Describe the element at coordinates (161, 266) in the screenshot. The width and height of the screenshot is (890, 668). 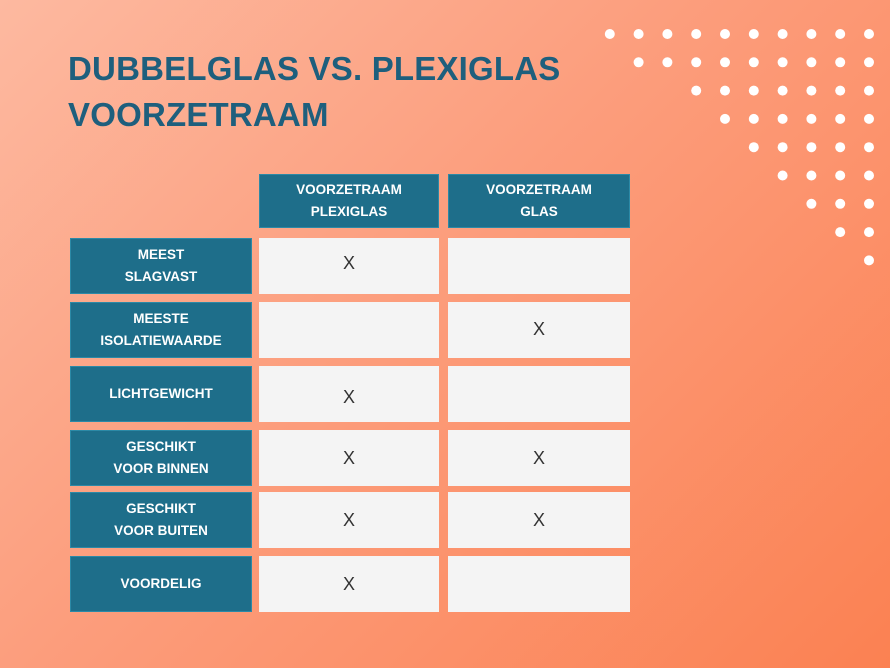
I see `row-label-meest-slagvast: MEEST SLAGVAST` at that location.